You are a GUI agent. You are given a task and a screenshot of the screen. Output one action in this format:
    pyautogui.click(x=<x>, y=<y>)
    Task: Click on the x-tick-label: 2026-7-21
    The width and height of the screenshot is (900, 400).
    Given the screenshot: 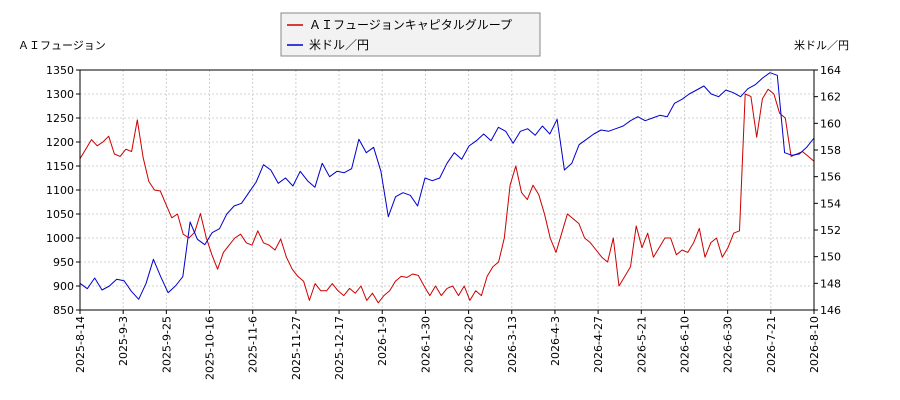 What is the action you would take?
    pyautogui.click(x=771, y=344)
    